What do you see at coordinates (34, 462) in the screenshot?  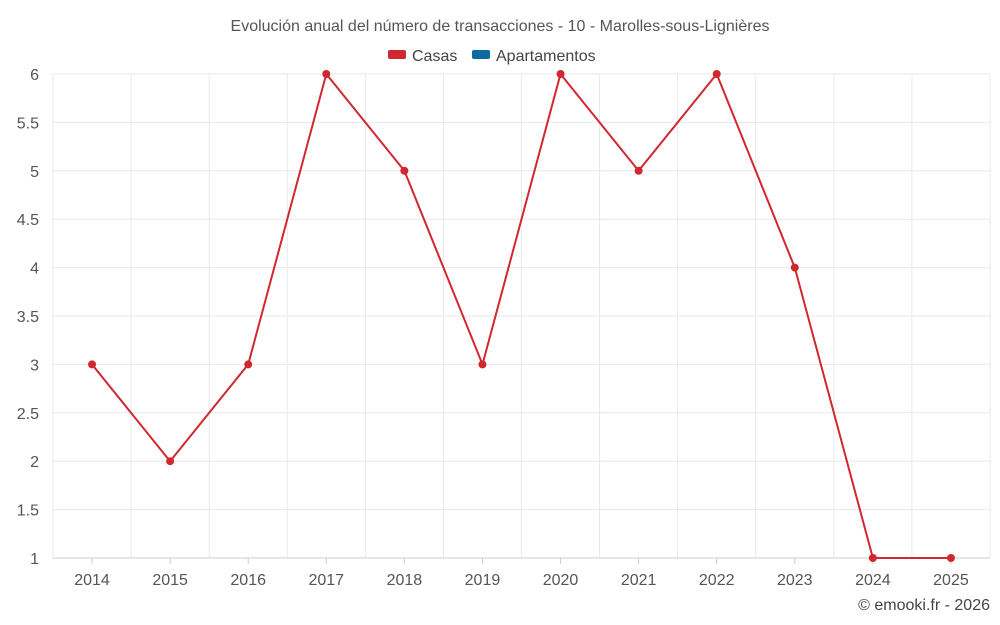 I see `y-tick-label: 2` at bounding box center [34, 462].